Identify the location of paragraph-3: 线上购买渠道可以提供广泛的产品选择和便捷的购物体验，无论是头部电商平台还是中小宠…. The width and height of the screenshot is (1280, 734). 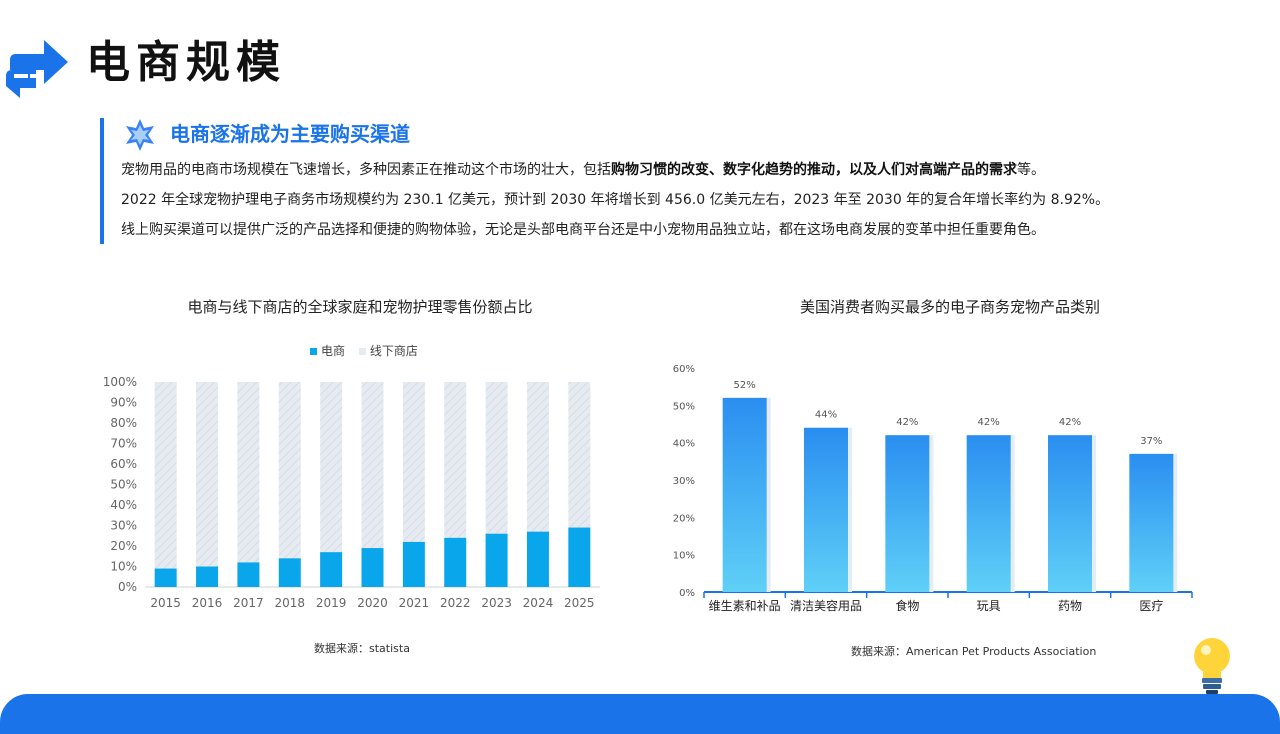
(583, 230).